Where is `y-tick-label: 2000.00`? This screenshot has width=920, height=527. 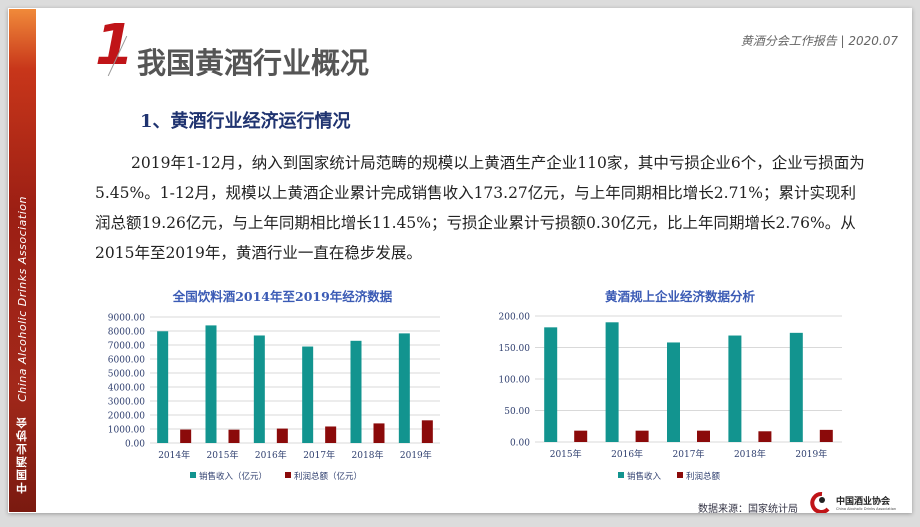
y-tick-label: 2000.00 is located at coordinates (126, 417).